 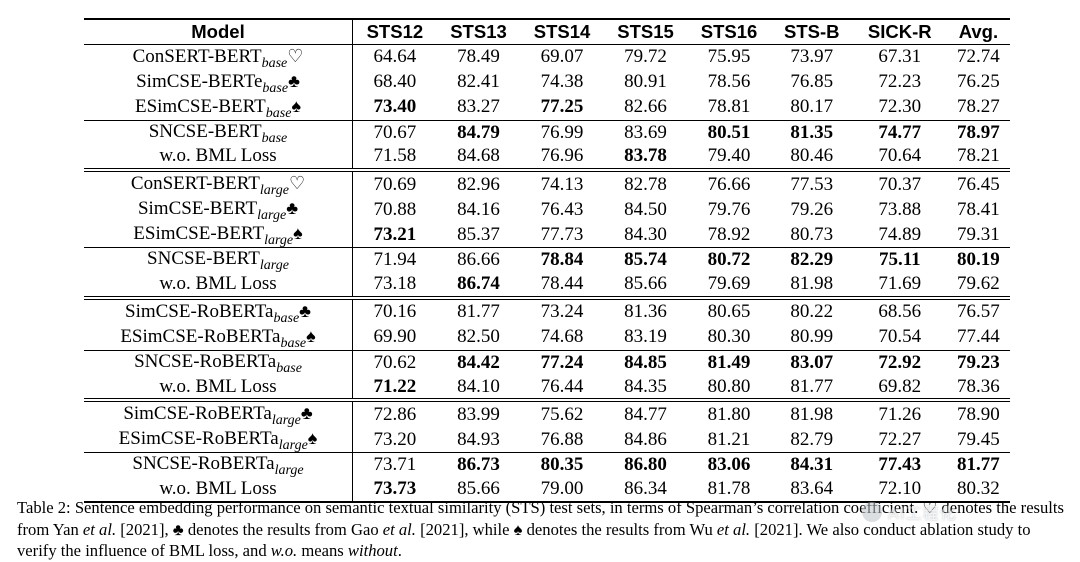 What do you see at coordinates (645, 386) in the screenshot?
I see `score-cell: 84.35` at bounding box center [645, 386].